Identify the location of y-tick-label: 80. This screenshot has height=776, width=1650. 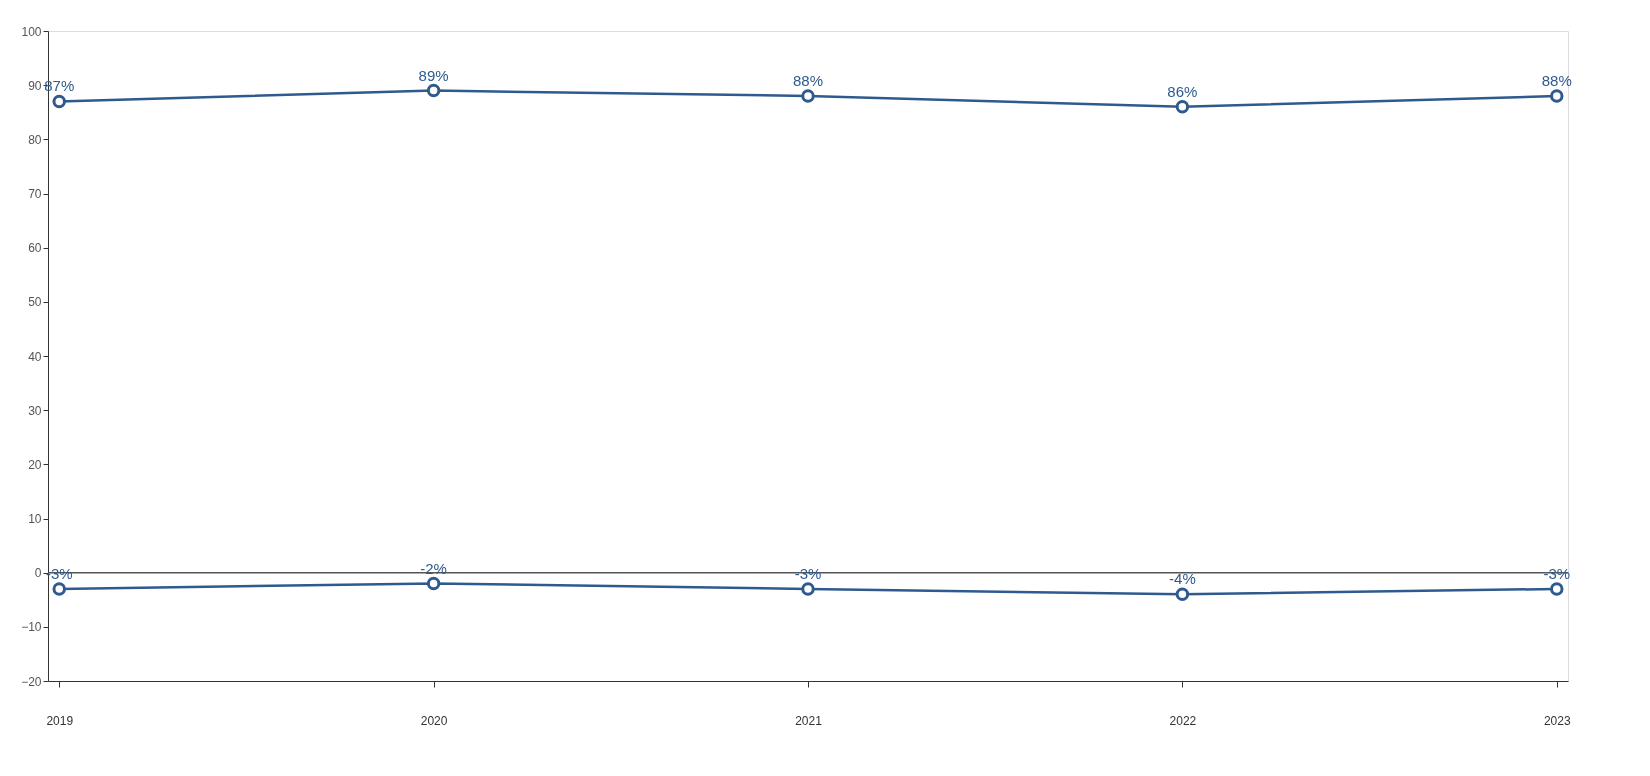
(35, 139).